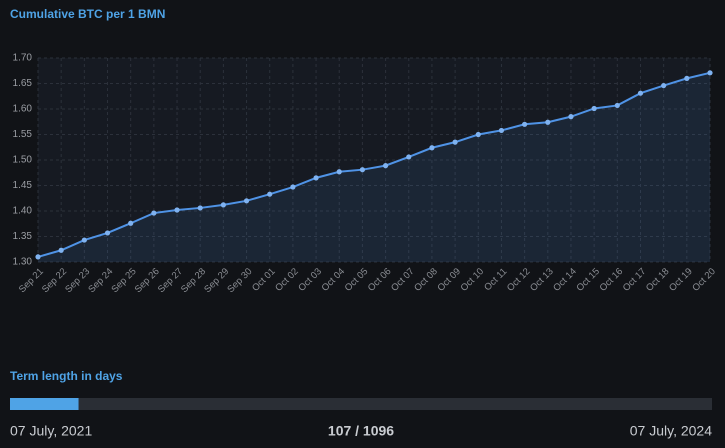 The width and height of the screenshot is (725, 448). Describe the element at coordinates (23, 211) in the screenshot. I see `y-tick-label: 1.40` at that location.